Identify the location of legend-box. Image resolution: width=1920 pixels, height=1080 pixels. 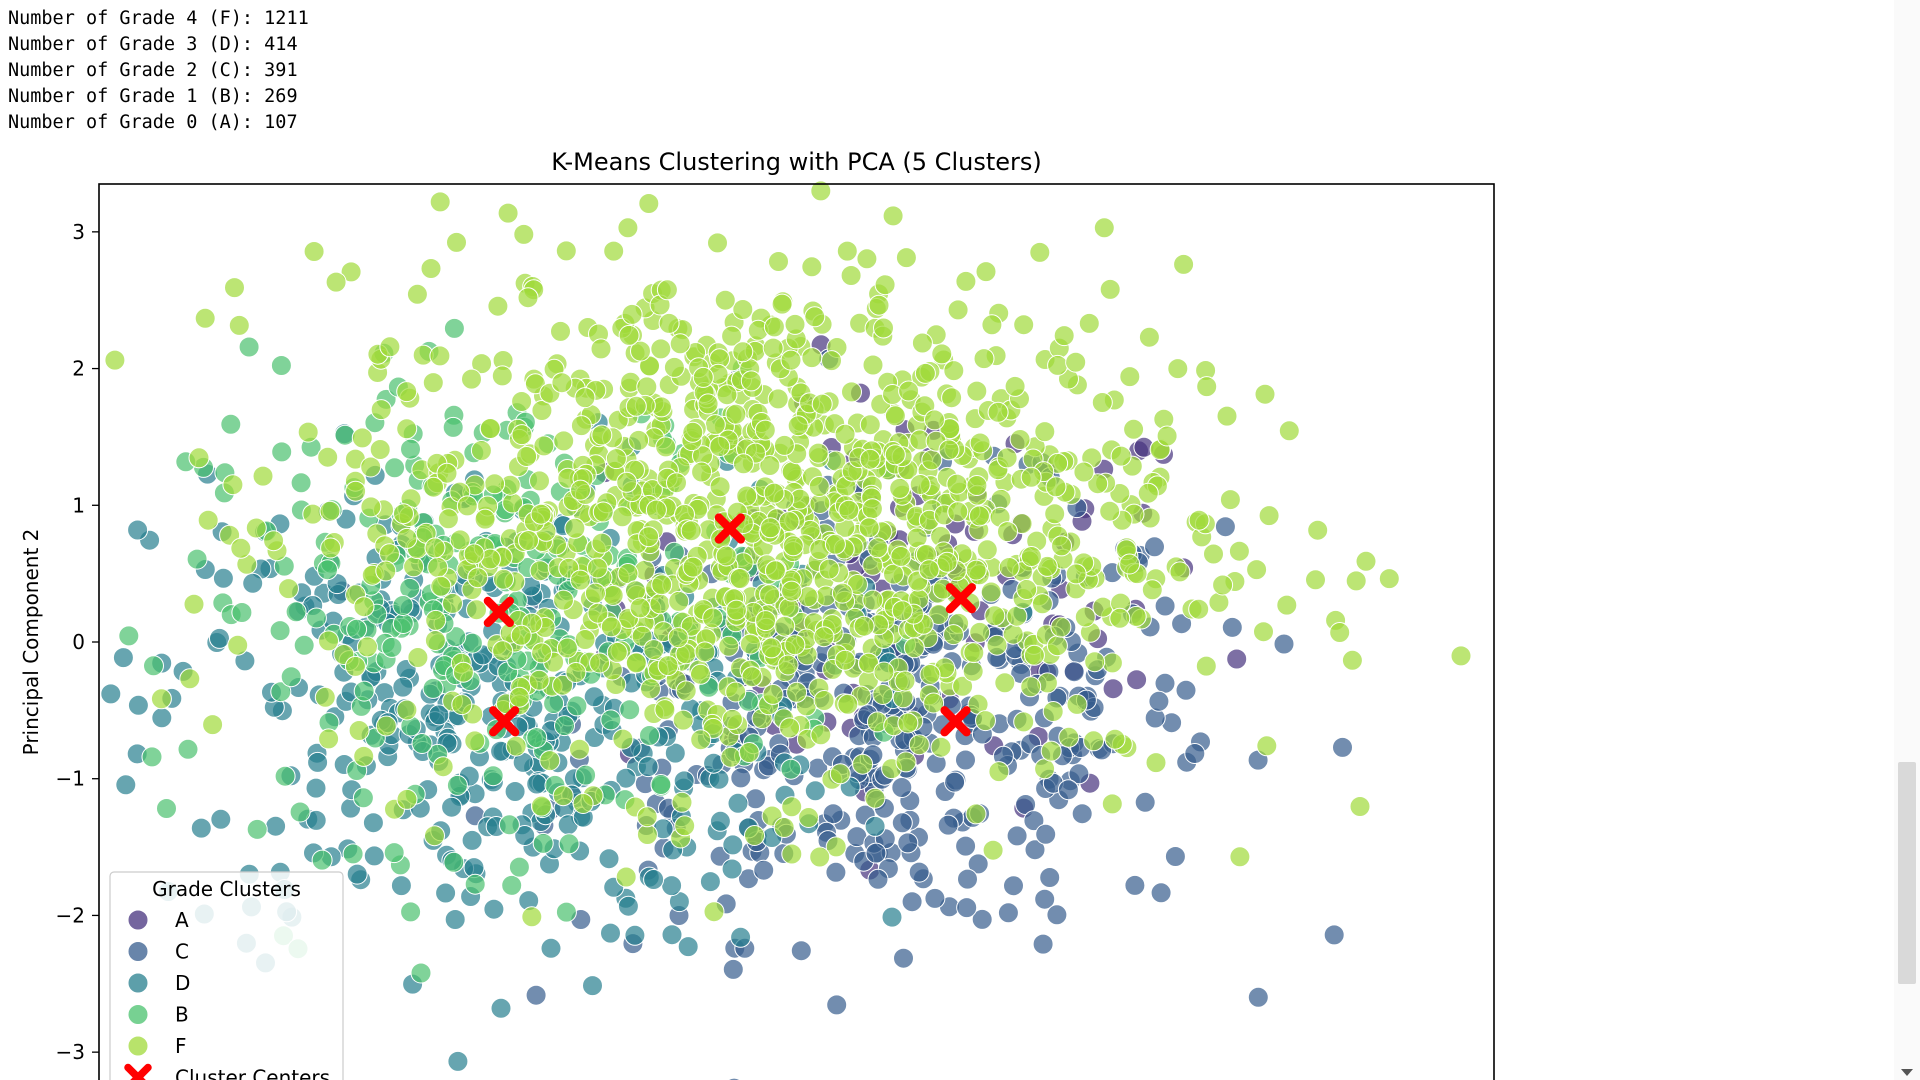
(226, 975).